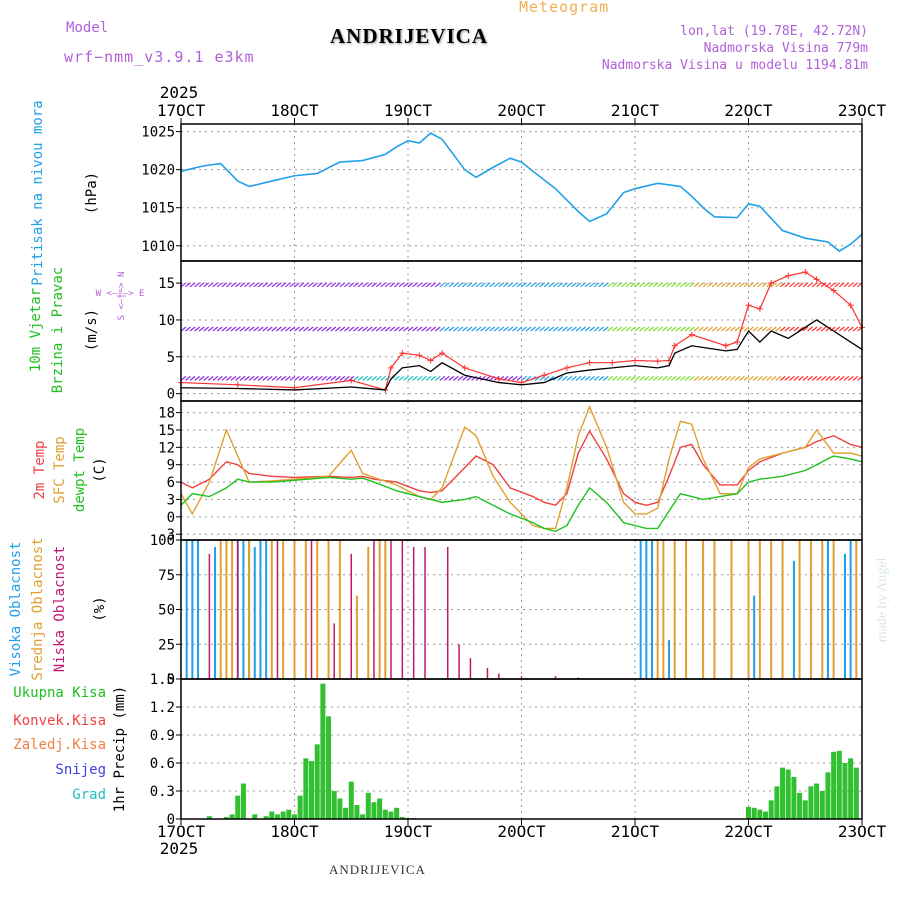  I want to click on panel-frame, so click(521, 192).